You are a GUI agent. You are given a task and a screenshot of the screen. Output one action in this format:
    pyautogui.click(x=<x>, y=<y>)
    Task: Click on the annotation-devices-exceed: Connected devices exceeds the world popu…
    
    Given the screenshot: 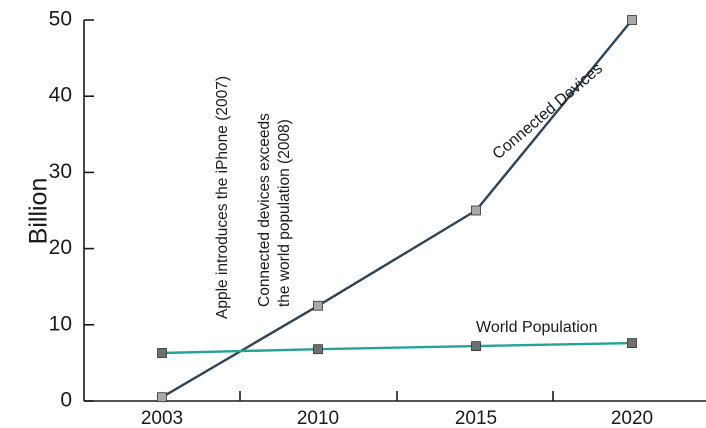 What is the action you would take?
    pyautogui.click(x=274, y=210)
    